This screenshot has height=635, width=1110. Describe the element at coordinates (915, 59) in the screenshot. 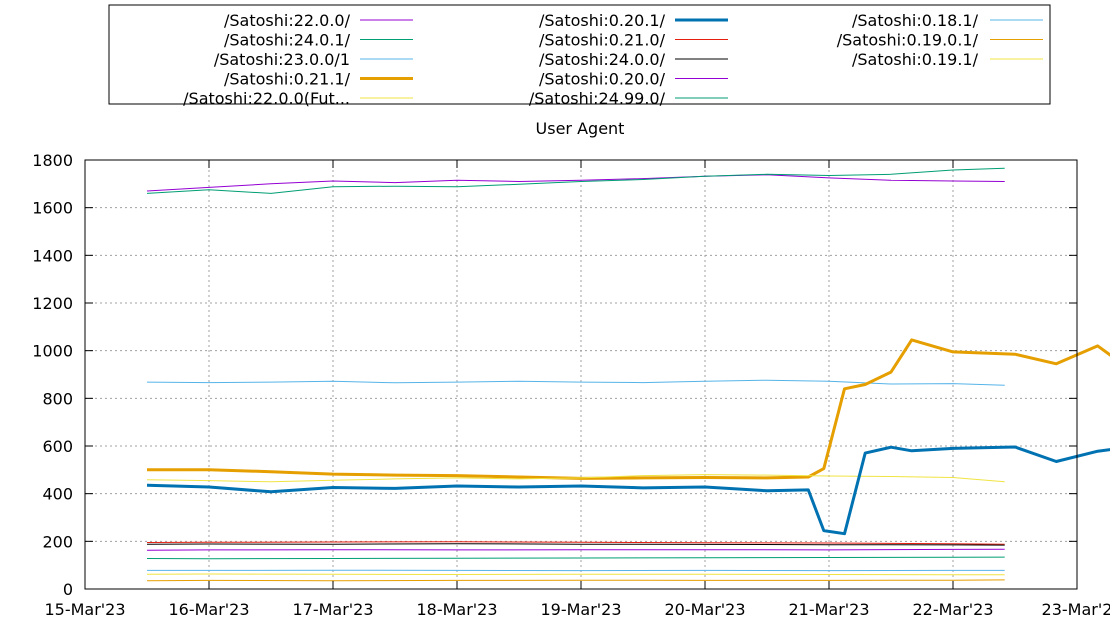

I see `legend-label-12: /Satoshi:0.19.1/` at that location.